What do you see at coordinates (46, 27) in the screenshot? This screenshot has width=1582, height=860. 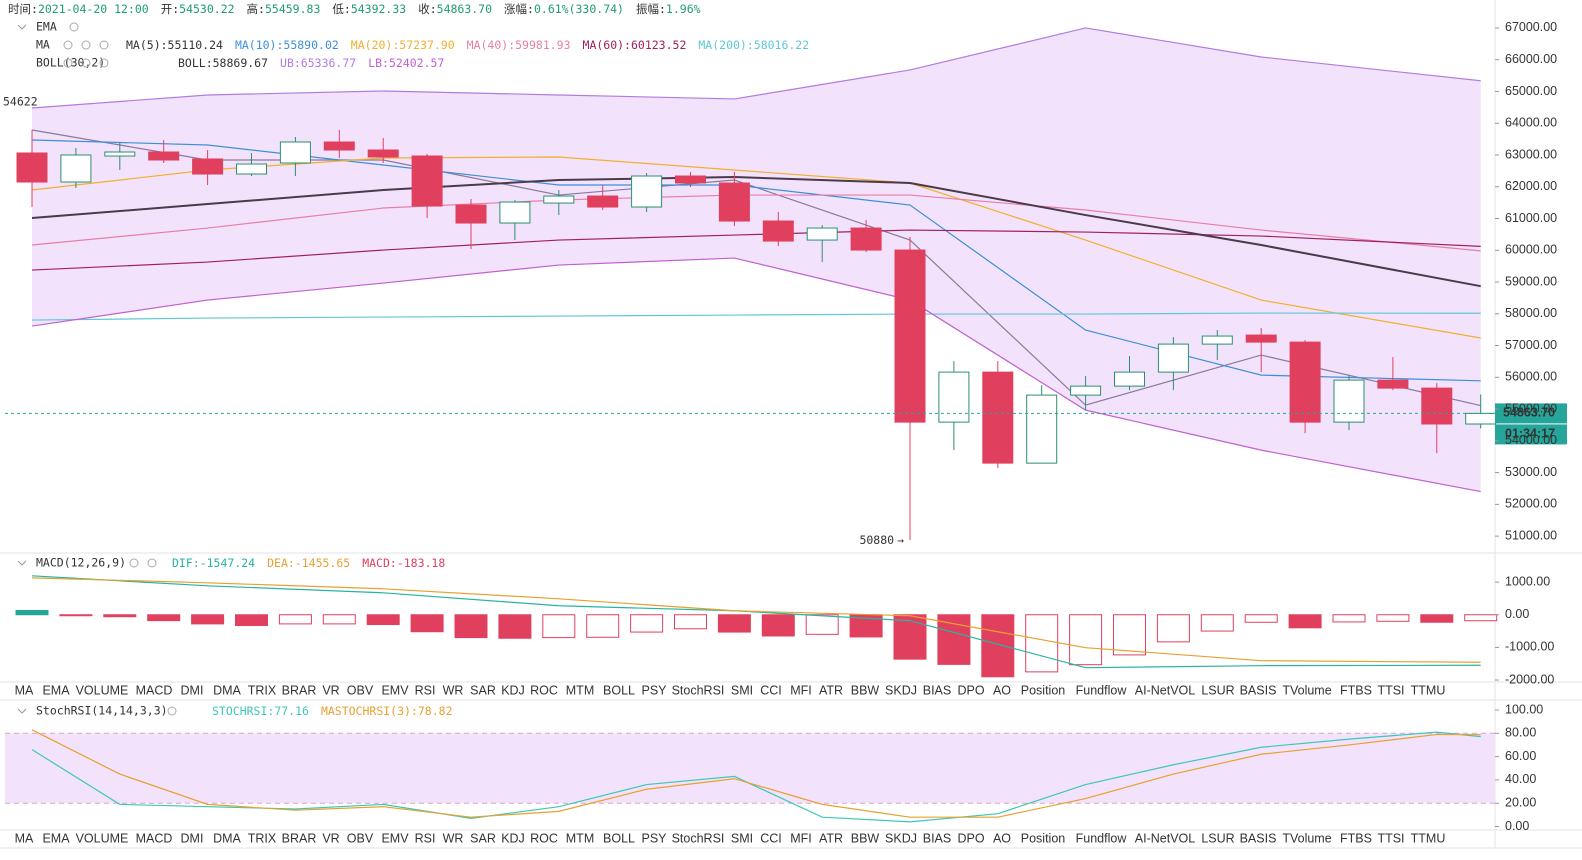 I see `legend-title: EMA` at bounding box center [46, 27].